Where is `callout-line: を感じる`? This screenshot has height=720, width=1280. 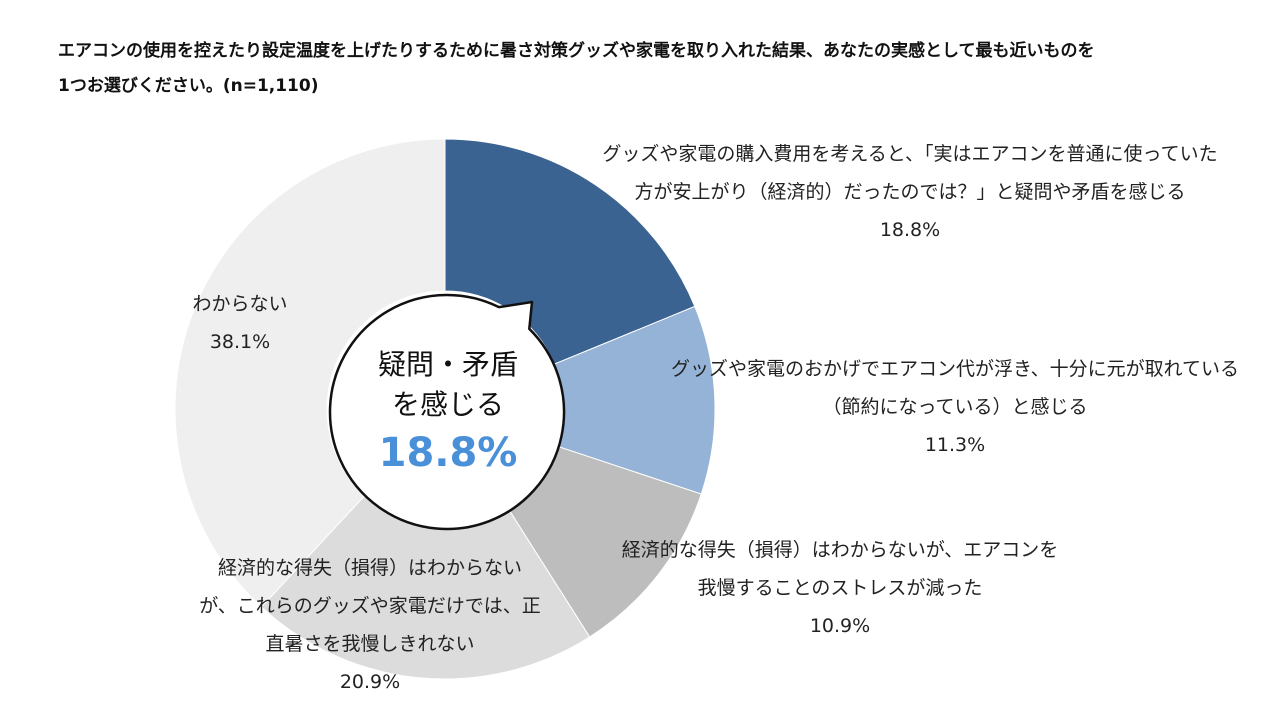 callout-line: を感じる is located at coordinates (447, 404).